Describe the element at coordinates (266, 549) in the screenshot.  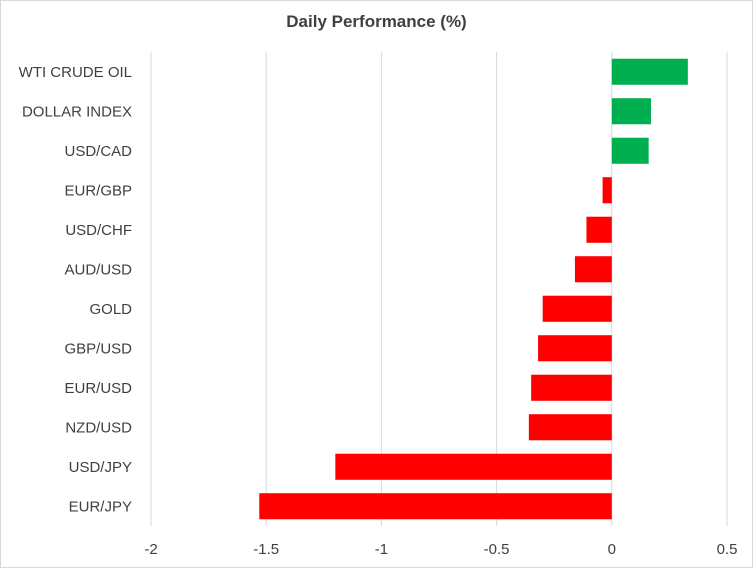
I see `x-tick-label: -1.5` at that location.